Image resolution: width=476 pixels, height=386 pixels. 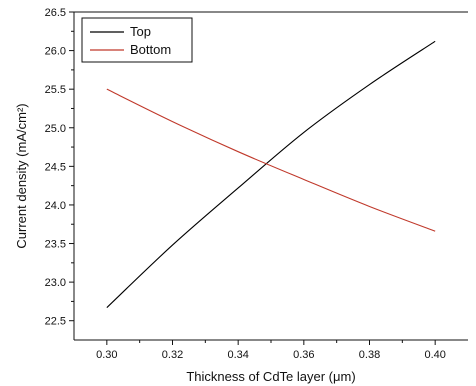 What do you see at coordinates (21, 175) in the screenshot?
I see `y-axis-title: Current density (mA/cm²)` at bounding box center [21, 175].